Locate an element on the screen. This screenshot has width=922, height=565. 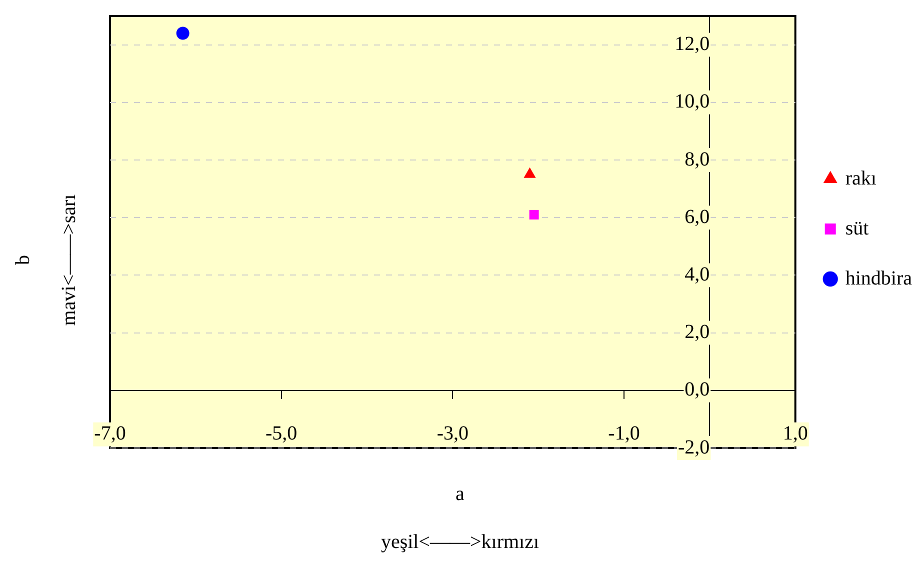
x-tick-label: -1,0 is located at coordinates (624, 433).